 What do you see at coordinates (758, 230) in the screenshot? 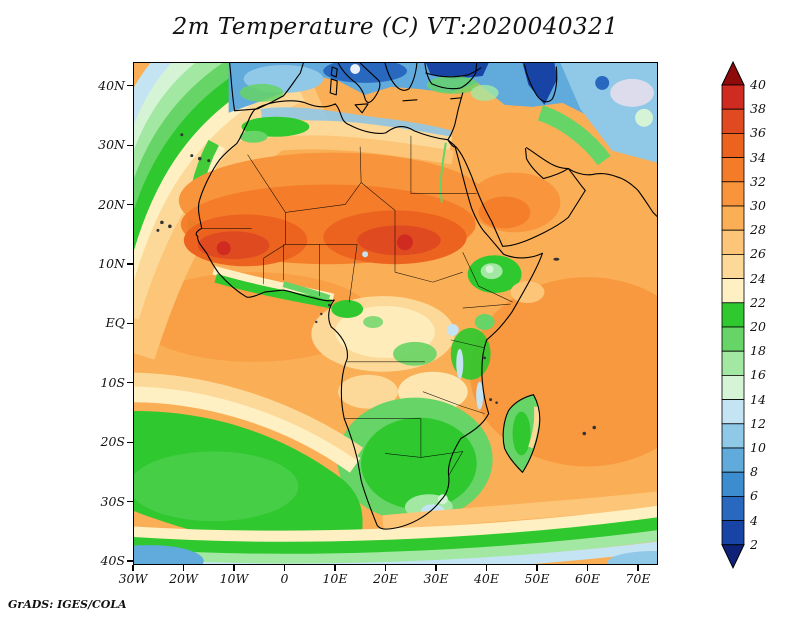
I see `colorbar-tick-label: 28` at bounding box center [758, 230].